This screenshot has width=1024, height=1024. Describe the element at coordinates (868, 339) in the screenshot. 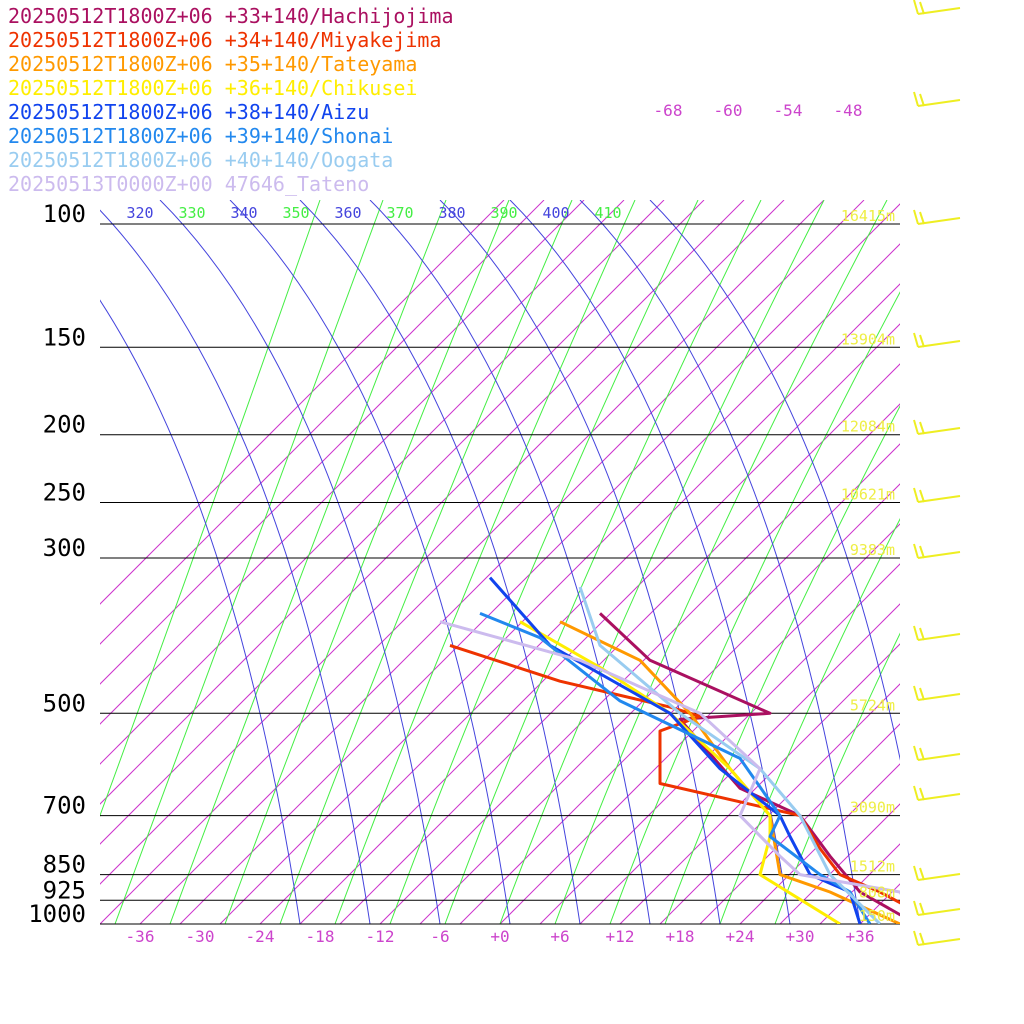

I see `height-label: 13904m` at that location.